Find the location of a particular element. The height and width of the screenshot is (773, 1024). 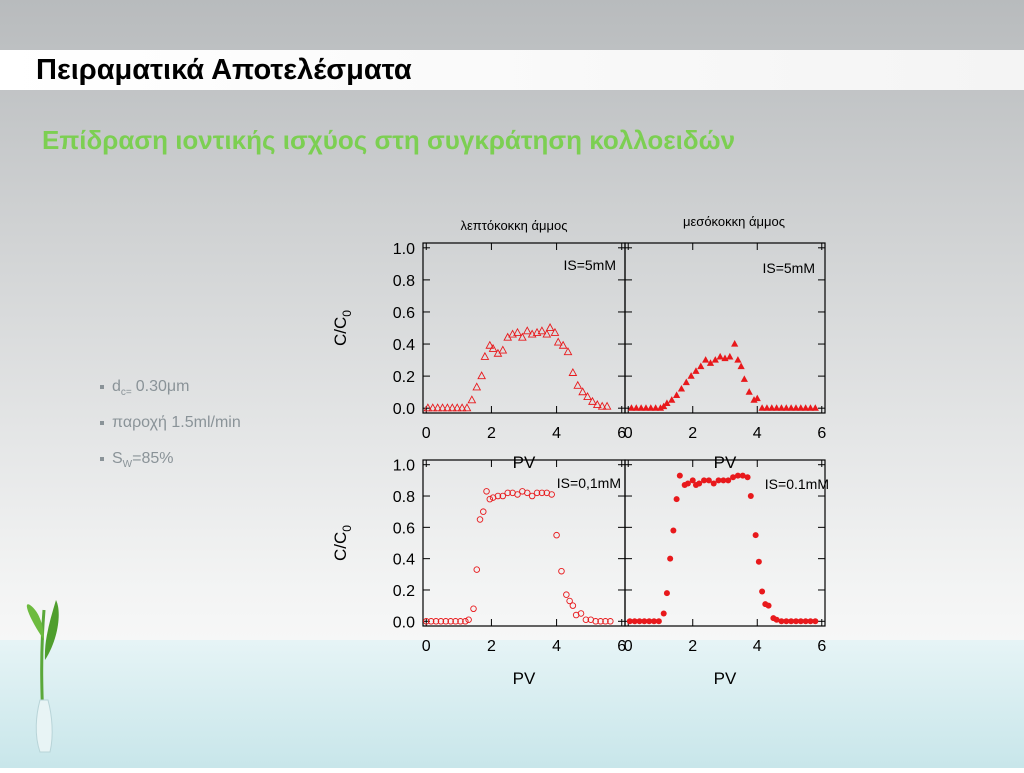

bullet-subscript: W is located at coordinates (128, 464).